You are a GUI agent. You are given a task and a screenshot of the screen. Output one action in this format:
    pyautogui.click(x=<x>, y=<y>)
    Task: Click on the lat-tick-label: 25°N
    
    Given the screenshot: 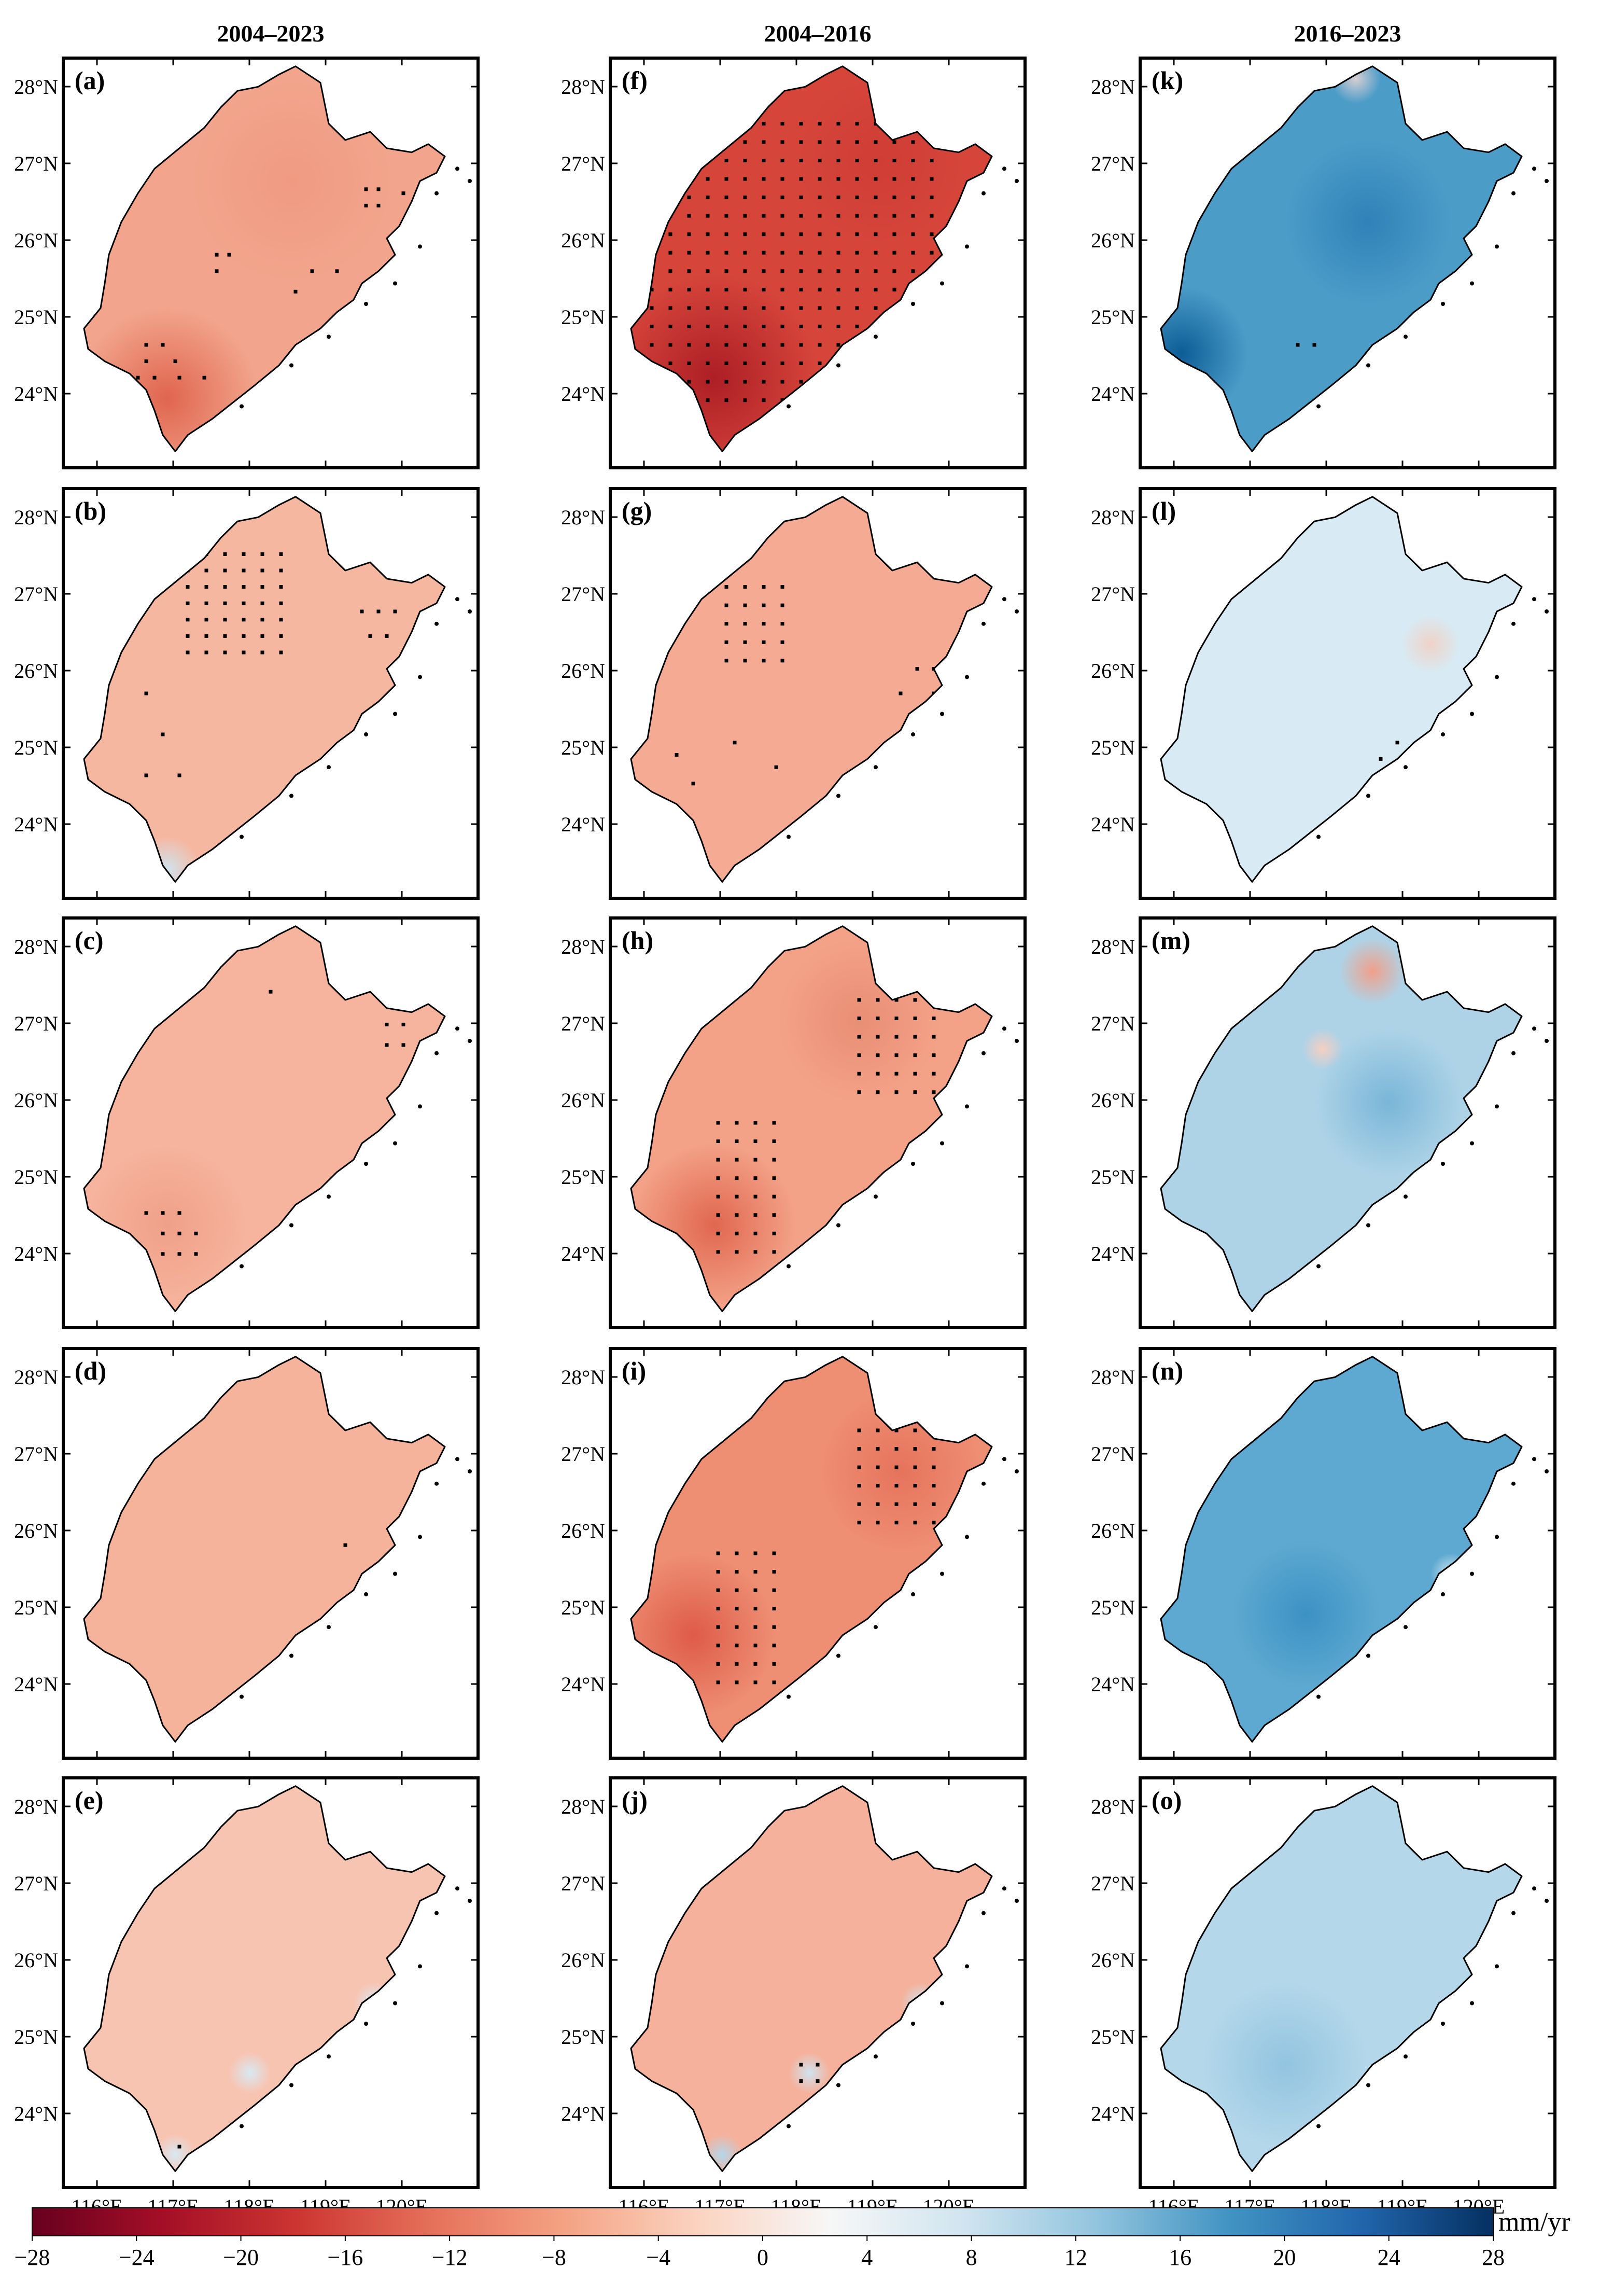 What is the action you would take?
    pyautogui.click(x=36, y=747)
    